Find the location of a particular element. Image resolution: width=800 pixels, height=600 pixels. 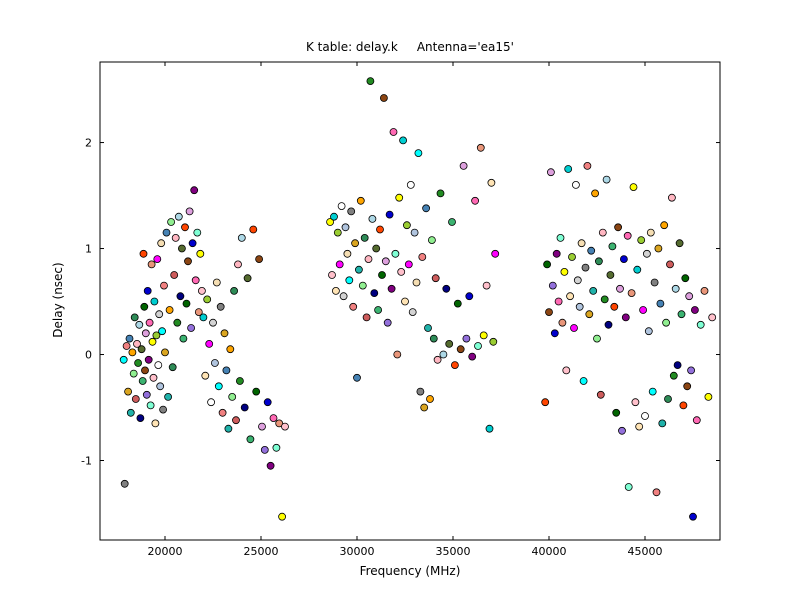

chart-title: K table: delay.k Antenna='ea15' is located at coordinates (410, 47).